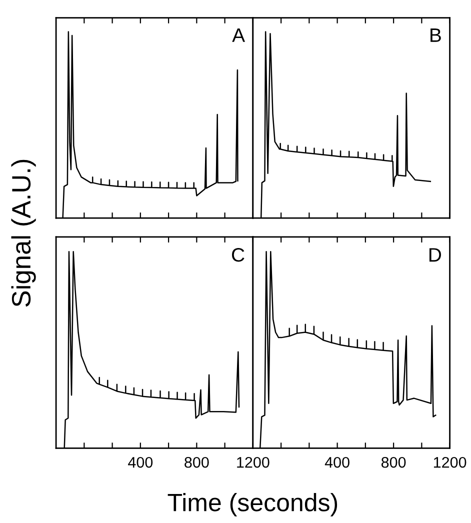 The image size is (471, 523). What do you see at coordinates (238, 255) in the screenshot?
I see `annotation: C` at bounding box center [238, 255].